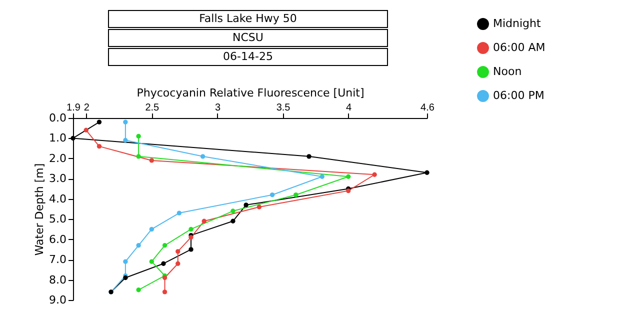  I want to click on legend-label: 06:00 AM, so click(519, 47).